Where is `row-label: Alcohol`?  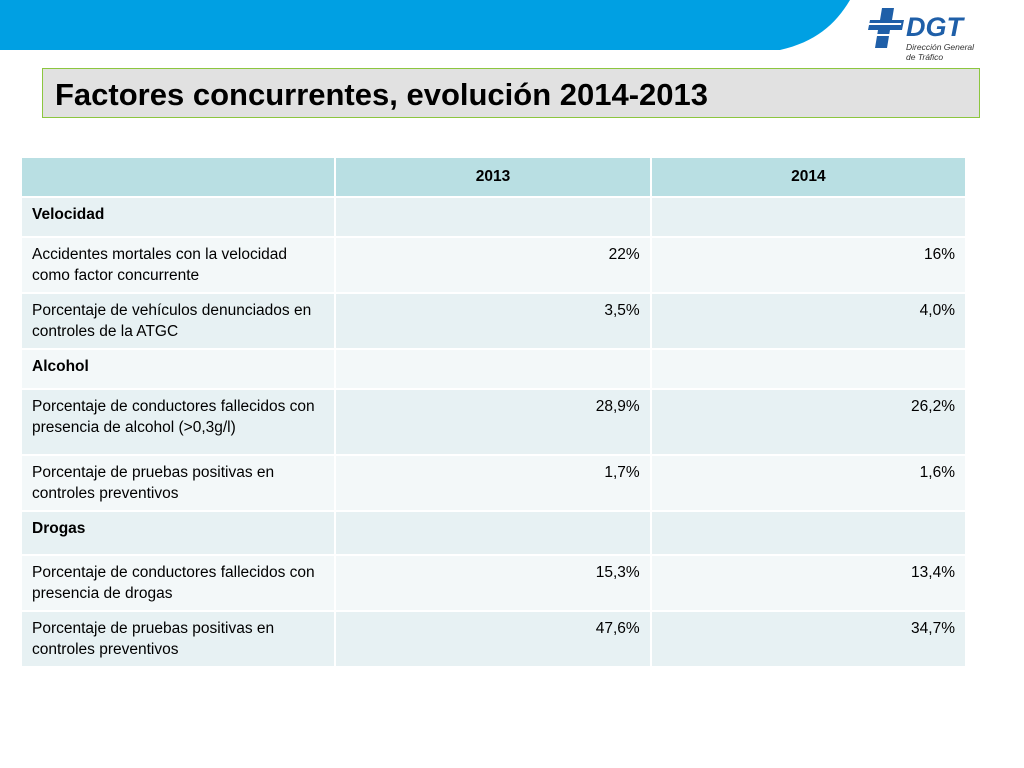
row-label: Alcohol is located at coordinates (178, 369).